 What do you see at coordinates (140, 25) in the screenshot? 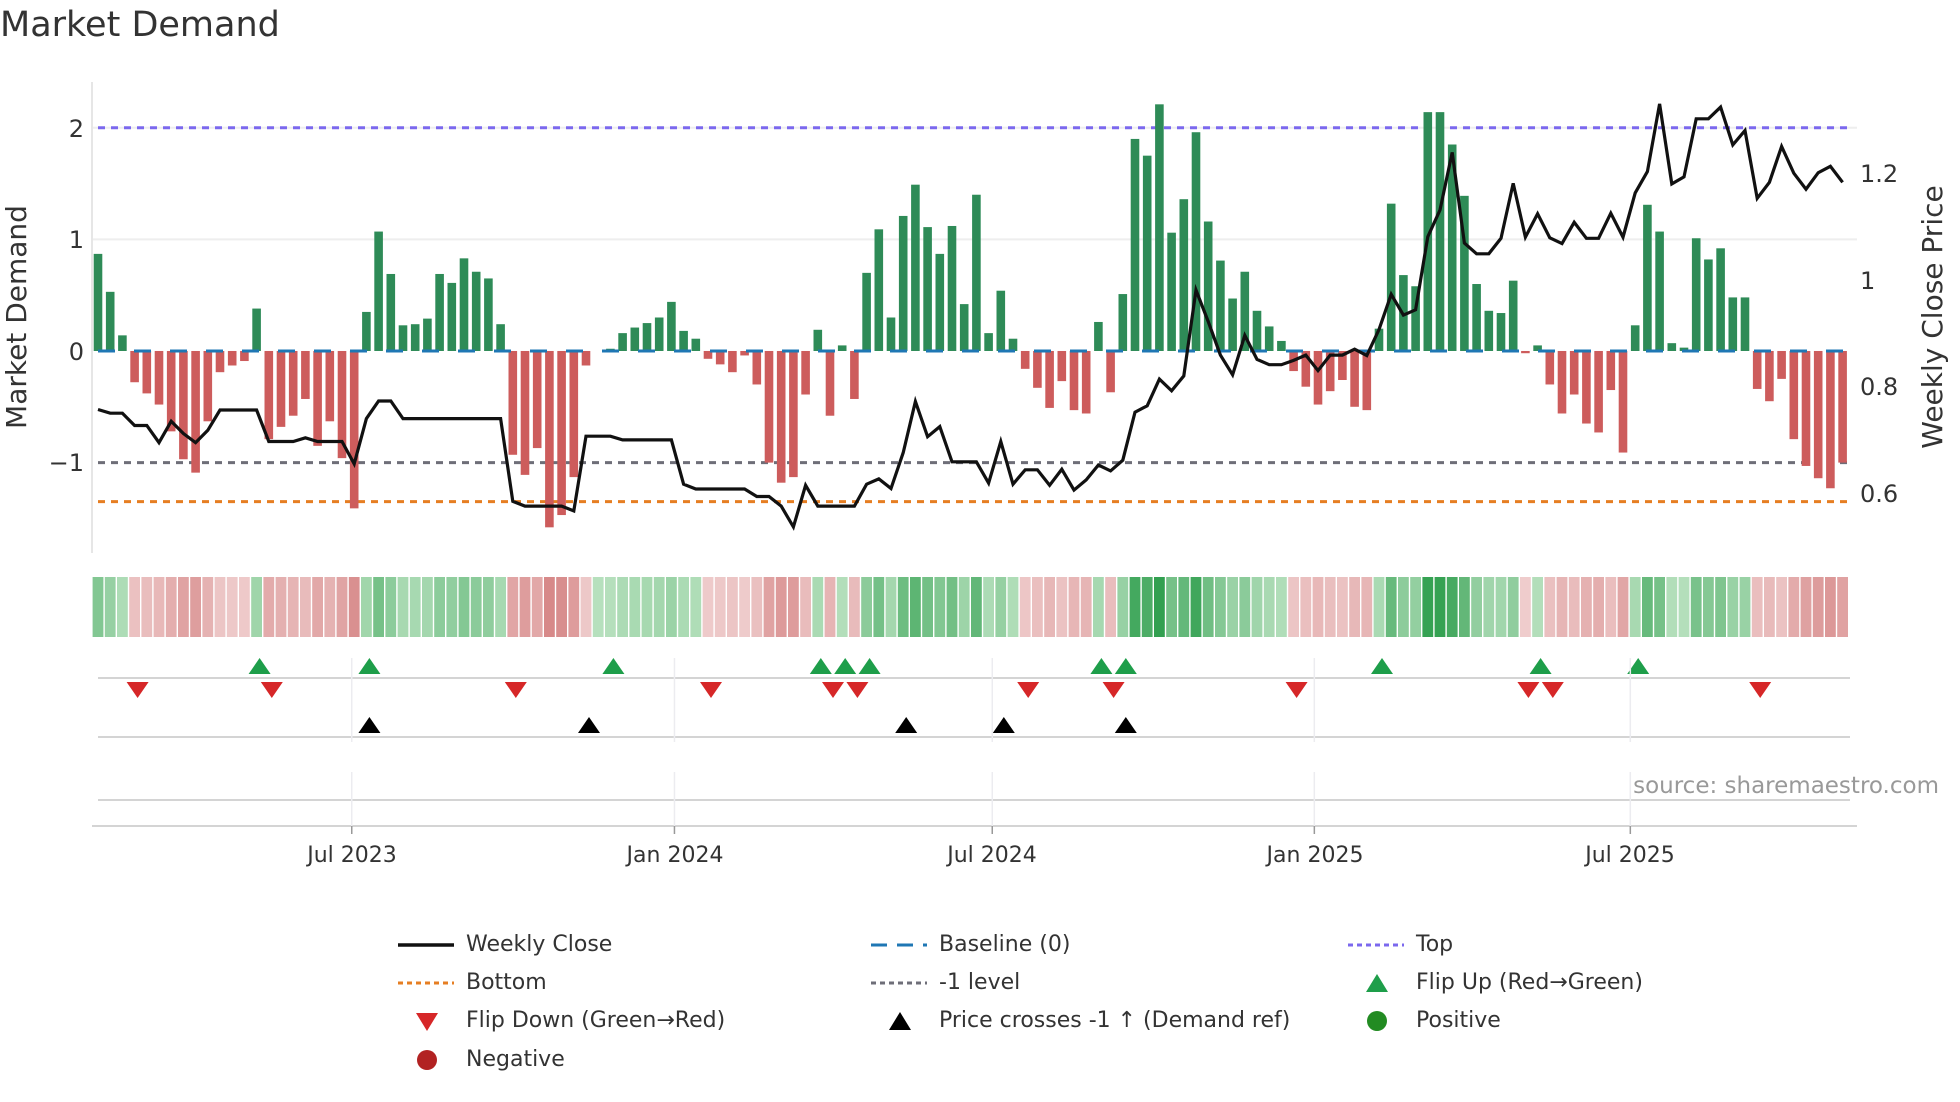
I see `chart-title: Market Demand` at bounding box center [140, 25].